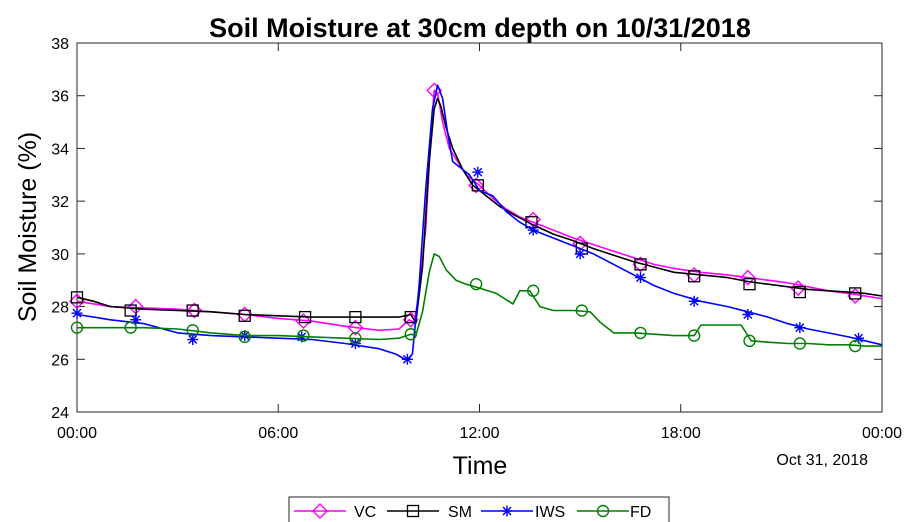  What do you see at coordinates (365, 512) in the screenshot?
I see `legend-label-vc: VC` at bounding box center [365, 512].